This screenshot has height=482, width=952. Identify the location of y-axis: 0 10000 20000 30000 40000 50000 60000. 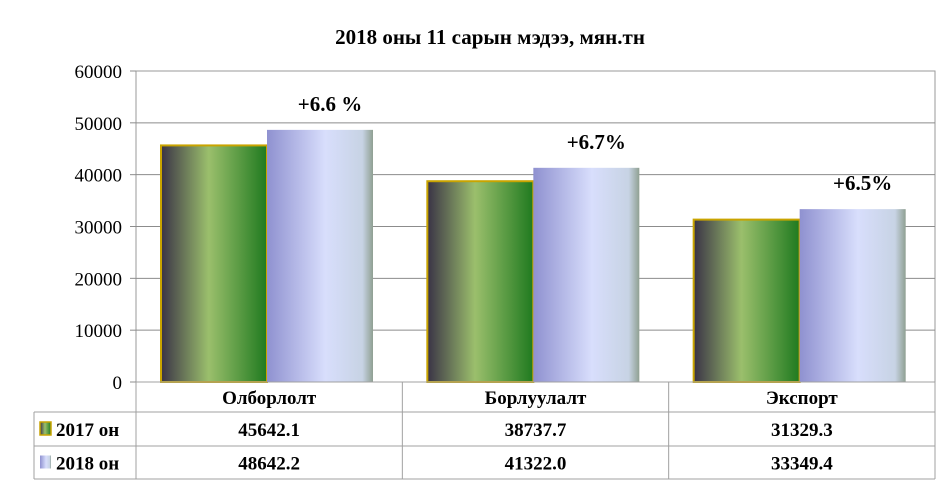
(105, 228).